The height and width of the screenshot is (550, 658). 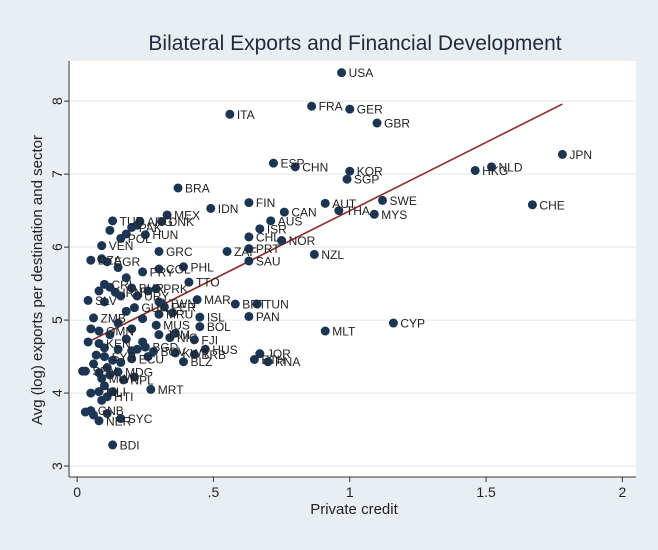 I want to click on point-label: JAM, so click(x=178, y=335).